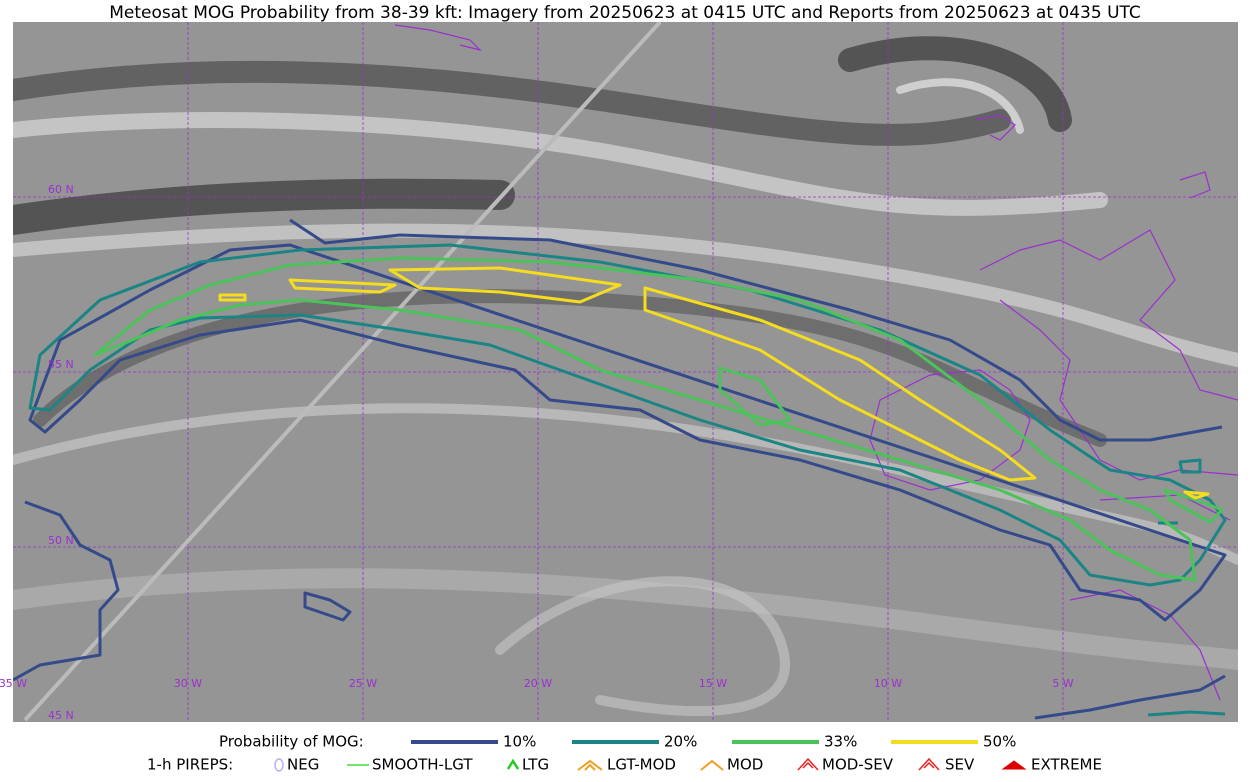 The width and height of the screenshot is (1250, 782). Describe the element at coordinates (1062, 683) in the screenshot. I see `lon-label: 5 W` at that location.